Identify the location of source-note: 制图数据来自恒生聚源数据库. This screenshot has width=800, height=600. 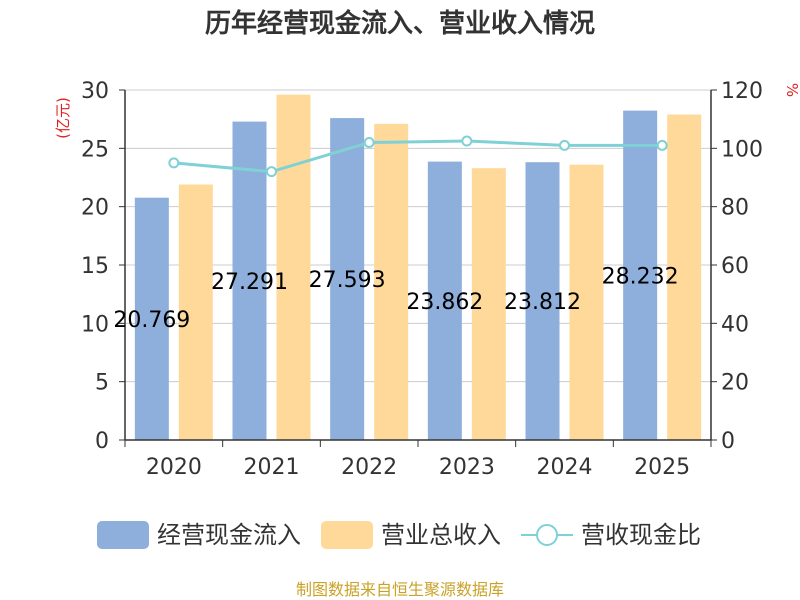
(400, 589).